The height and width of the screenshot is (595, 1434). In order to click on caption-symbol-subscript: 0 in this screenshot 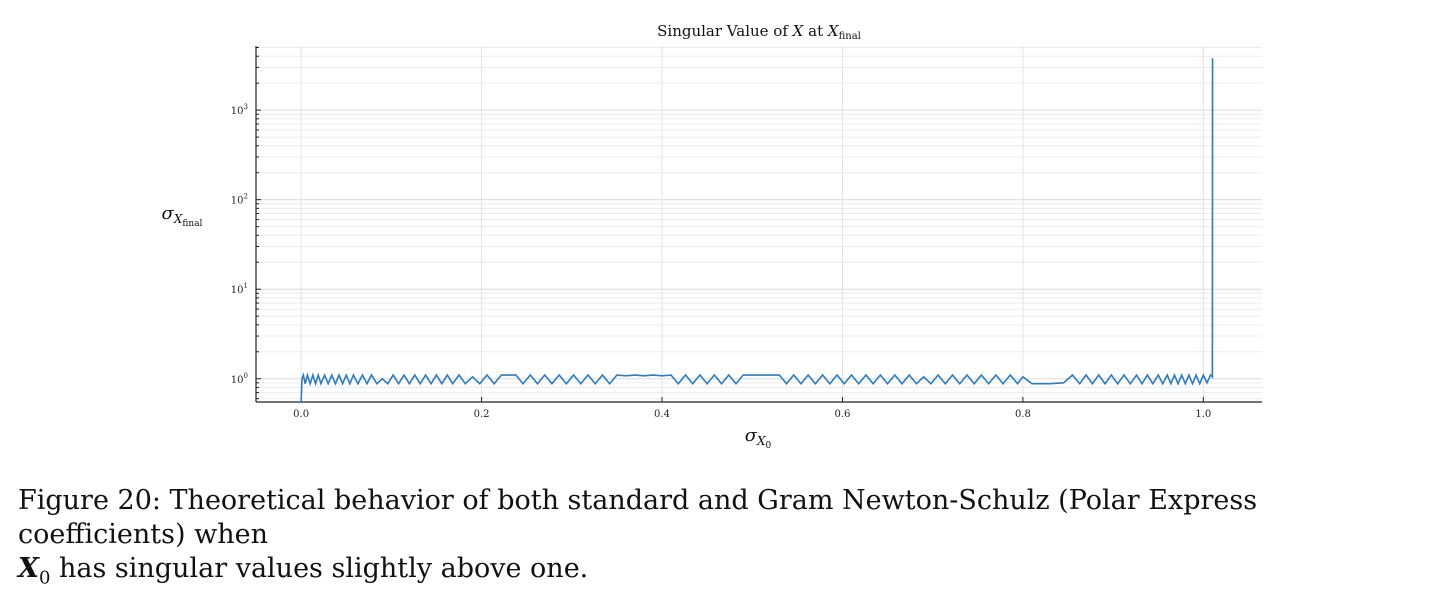, I will do `click(44, 578)`.